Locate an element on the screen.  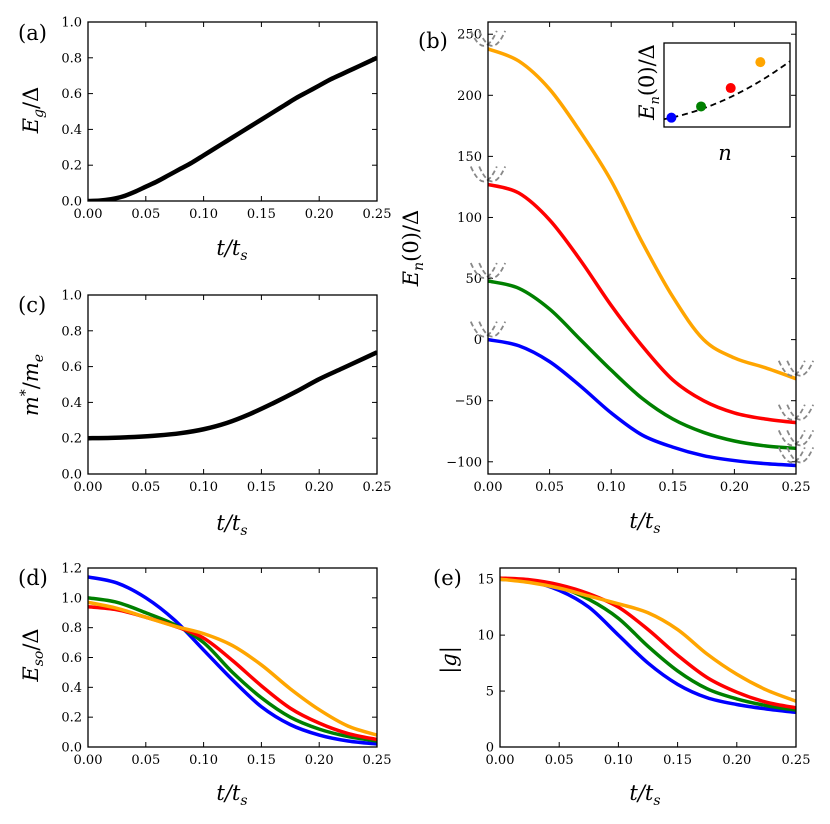
panel-a-xlabel: t/ts is located at coordinates (231, 250).